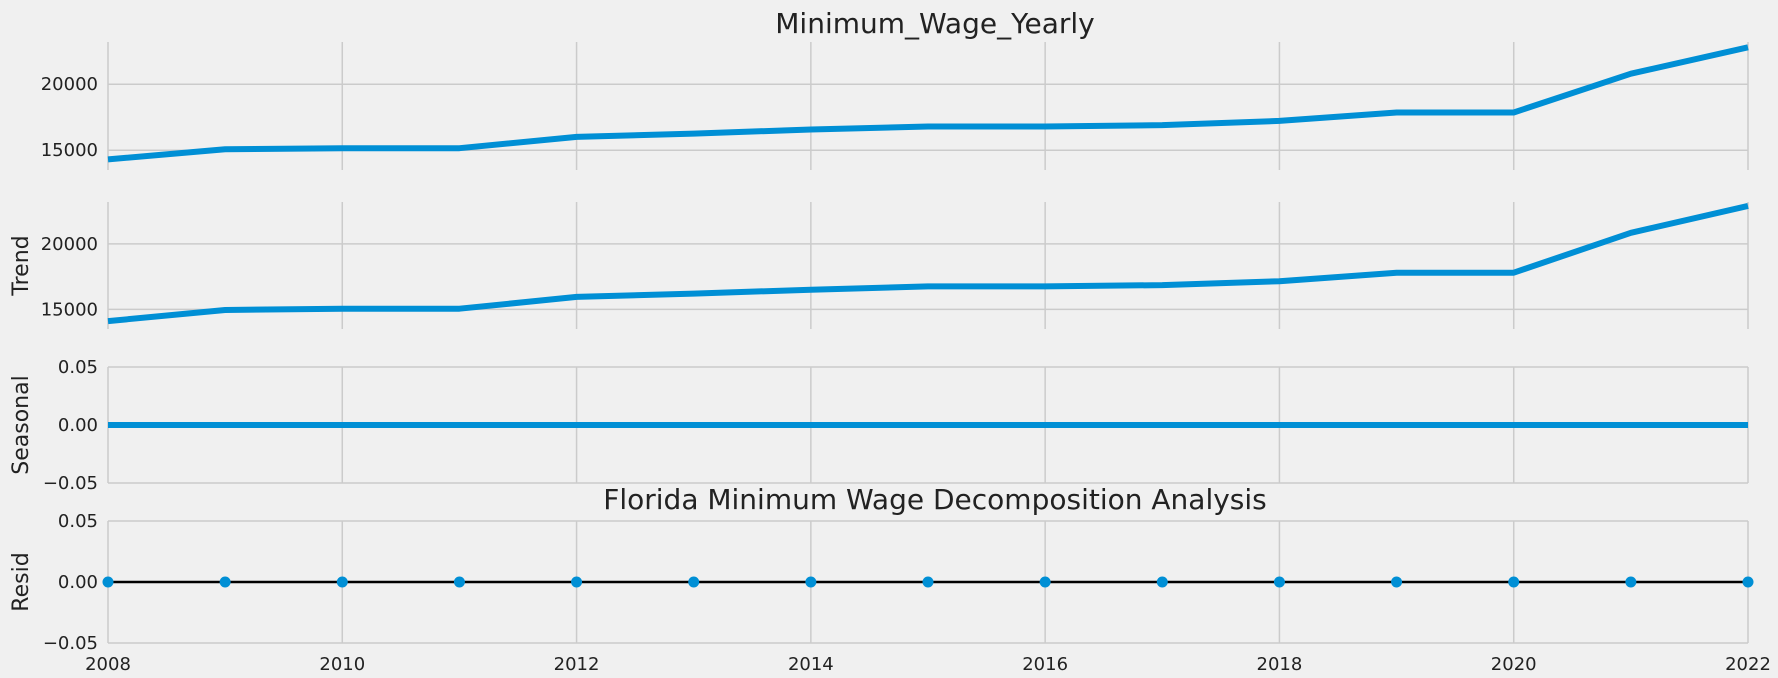 This screenshot has width=1778, height=678. I want to click on chart-title: Minimum_Wage_Yearly, so click(934, 23).